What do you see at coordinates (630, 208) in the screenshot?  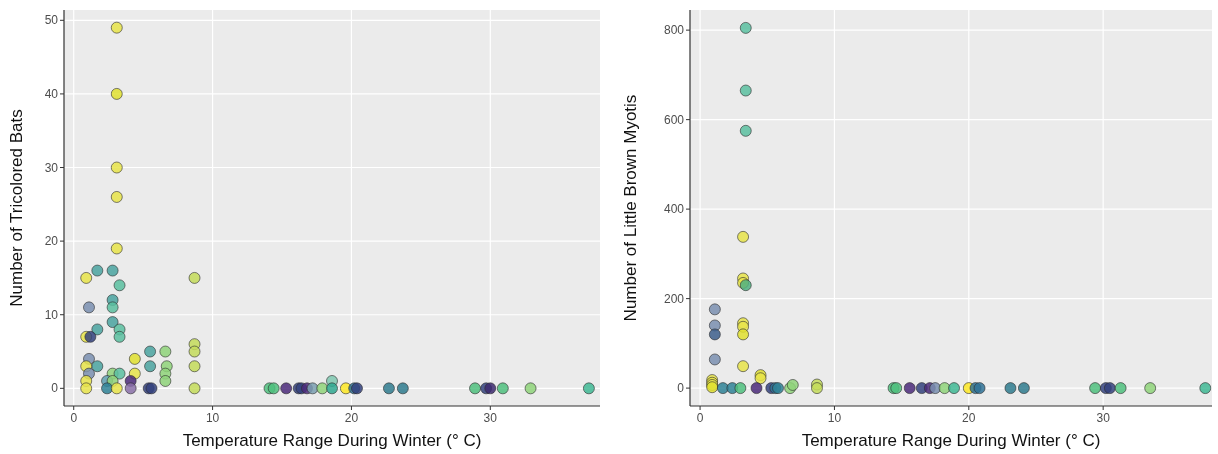 I see `y-axis-title: Number of Little Brown Myotis` at bounding box center [630, 208].